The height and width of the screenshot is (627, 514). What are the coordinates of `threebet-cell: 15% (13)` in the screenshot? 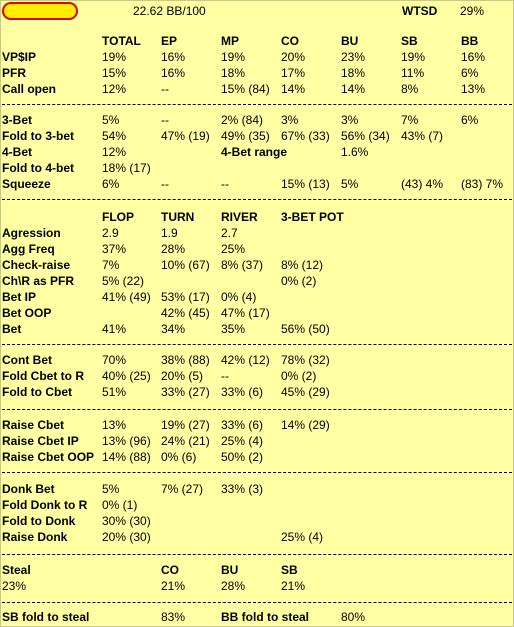 It's located at (305, 184).